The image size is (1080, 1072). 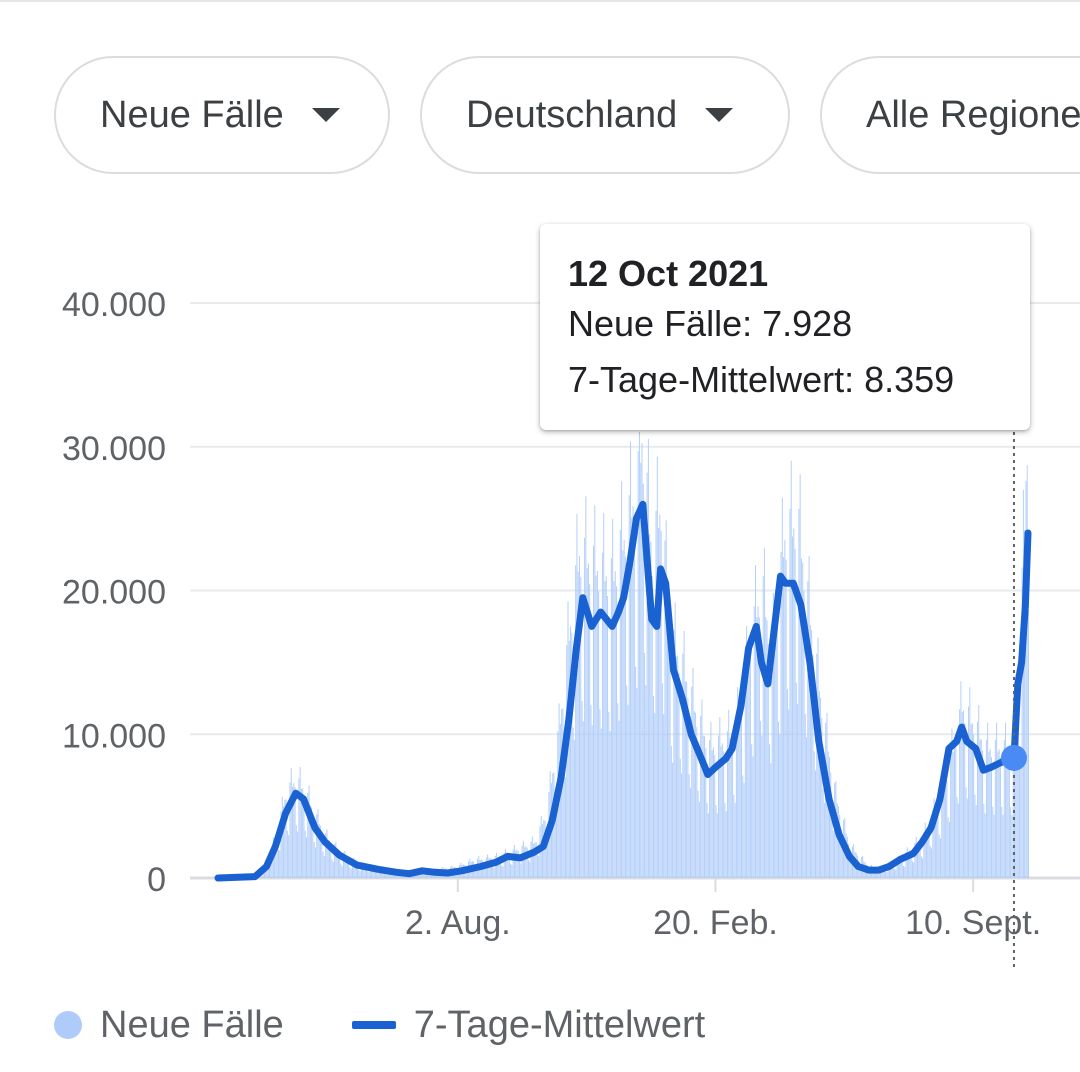 What do you see at coordinates (950, 115) in the screenshot?
I see `region-dropdown: Alle Regionen` at bounding box center [950, 115].